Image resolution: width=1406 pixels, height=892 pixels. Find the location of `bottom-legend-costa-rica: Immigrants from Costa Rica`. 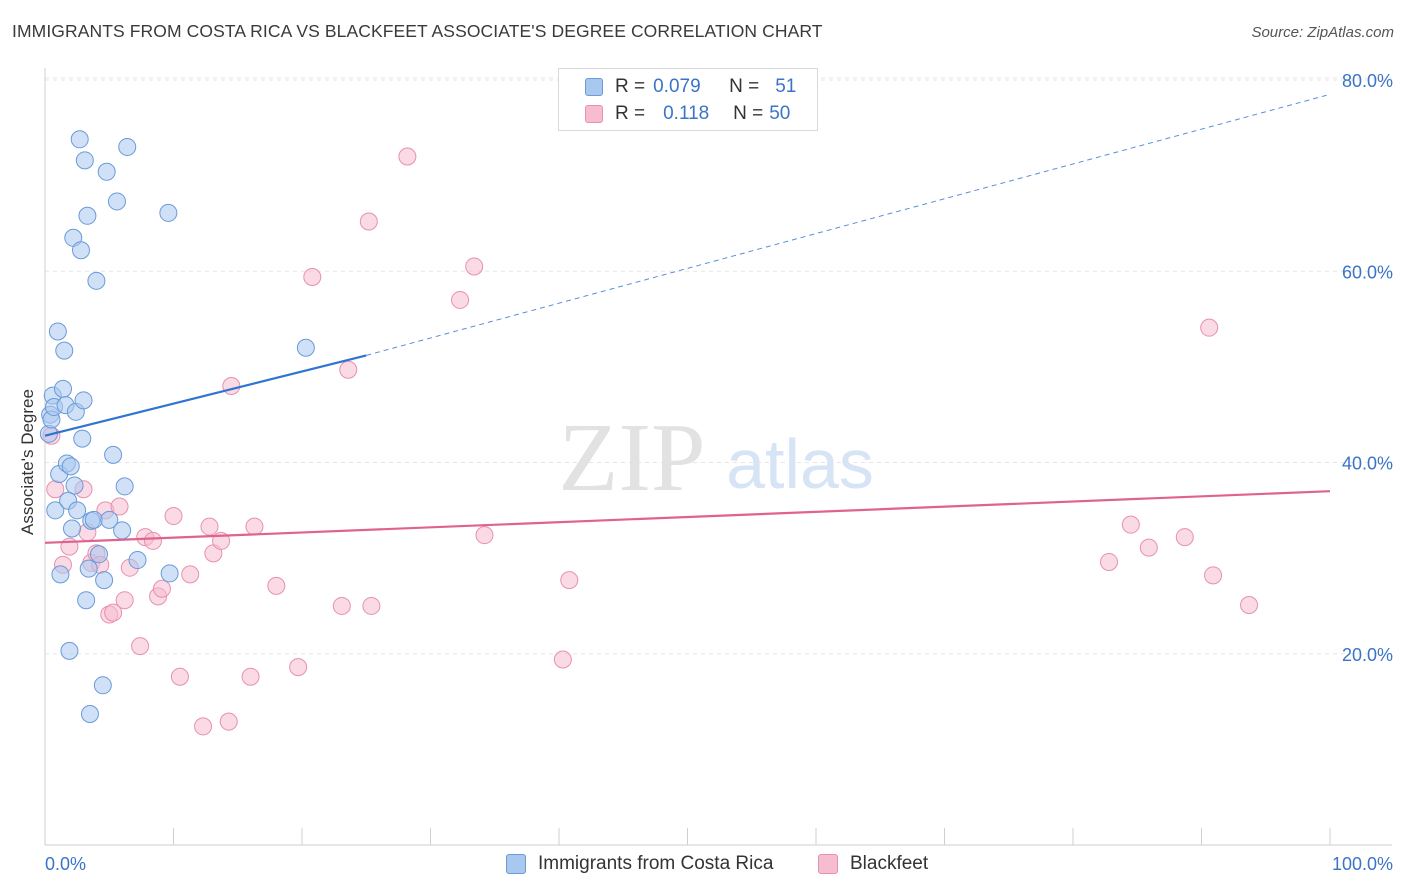

bottom-legend-costa-rica: Immigrants from Costa Rica is located at coordinates (639, 864).